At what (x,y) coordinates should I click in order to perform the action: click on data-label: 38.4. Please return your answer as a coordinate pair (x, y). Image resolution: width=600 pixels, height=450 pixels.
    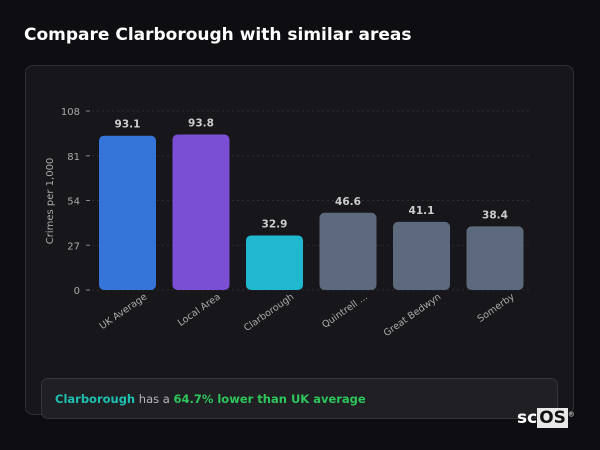
    Looking at the image, I should click on (495, 215).